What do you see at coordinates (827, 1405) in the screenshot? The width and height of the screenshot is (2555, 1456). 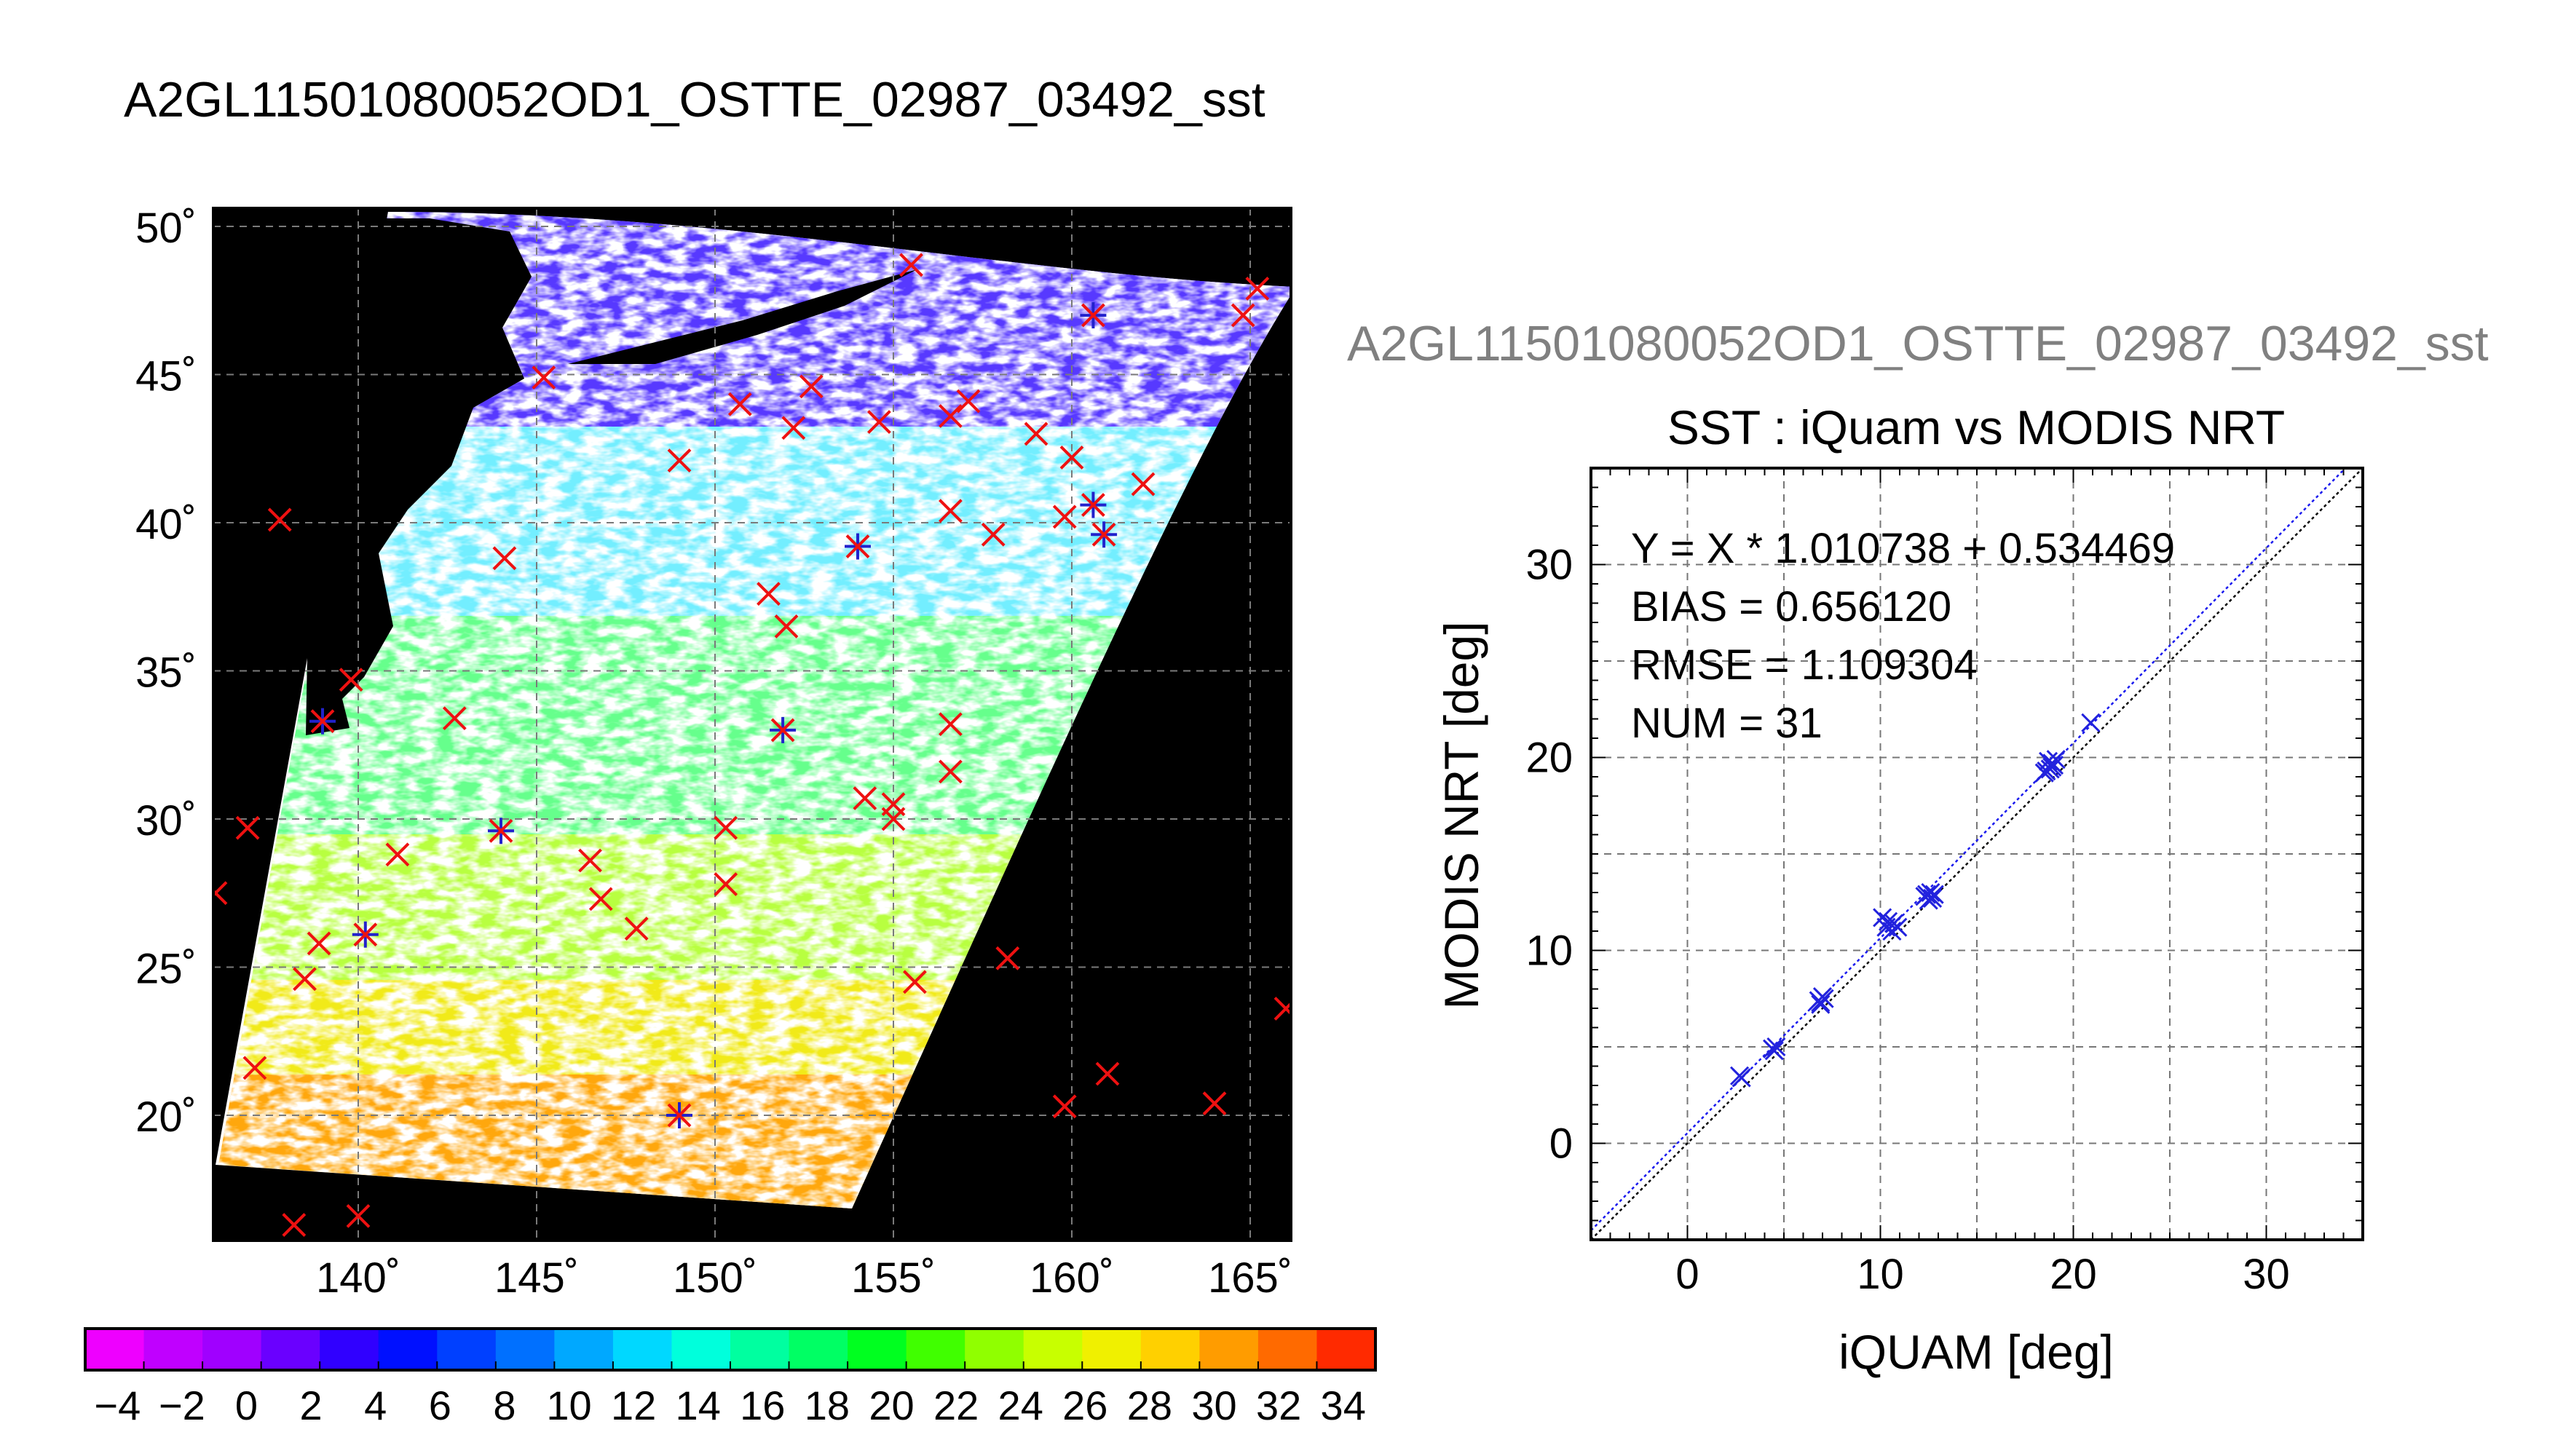 I see `colorbar-tick-label: 18` at bounding box center [827, 1405].